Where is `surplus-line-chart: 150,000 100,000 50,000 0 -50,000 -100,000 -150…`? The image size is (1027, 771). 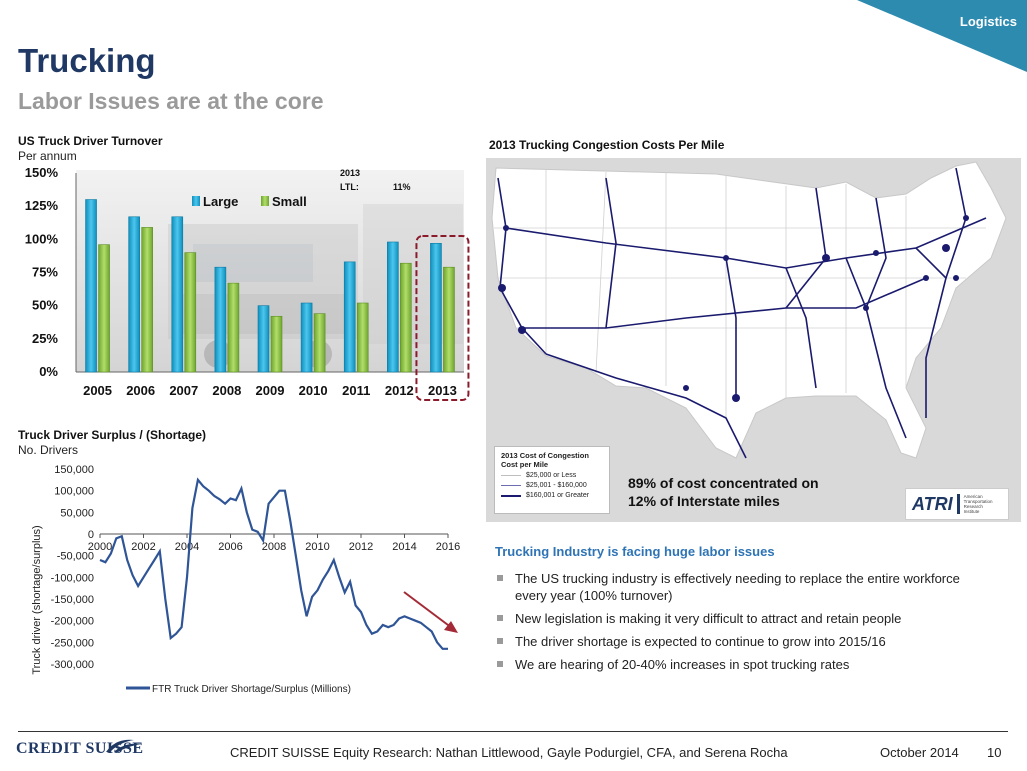 surplus-line-chart: 150,000 100,000 50,000 0 -50,000 -100,000 -150… is located at coordinates (245, 579).